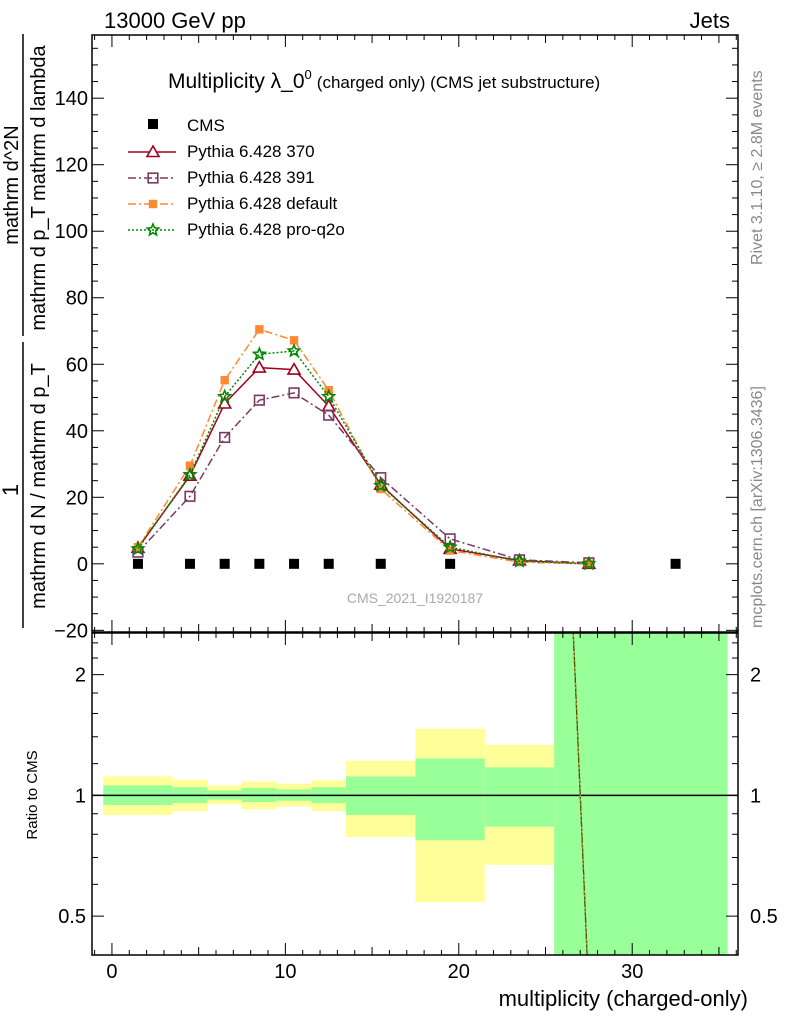 This screenshot has width=786, height=1024. What do you see at coordinates (32, 794) in the screenshot?
I see `ratio-ylabel: Ratio to CMS` at bounding box center [32, 794].